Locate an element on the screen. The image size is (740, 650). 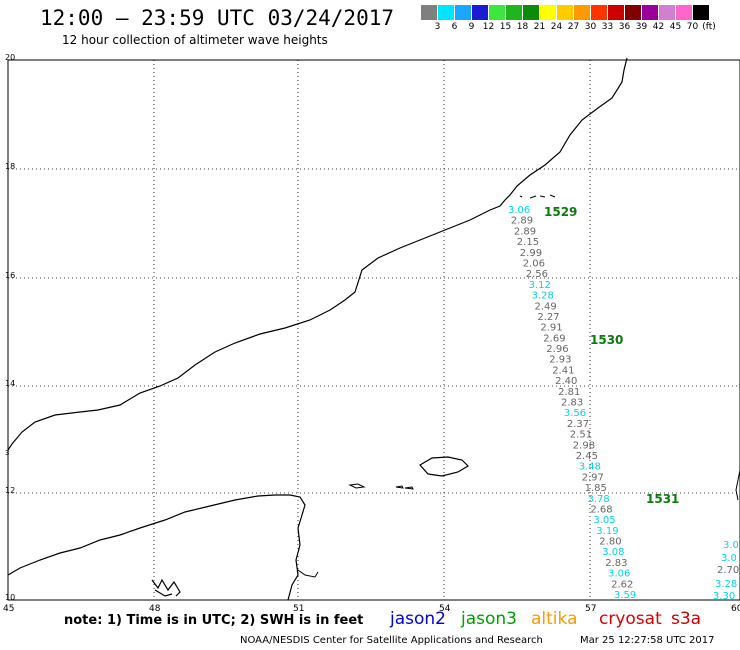
latitude-label: 20 is located at coordinates (10, 57).